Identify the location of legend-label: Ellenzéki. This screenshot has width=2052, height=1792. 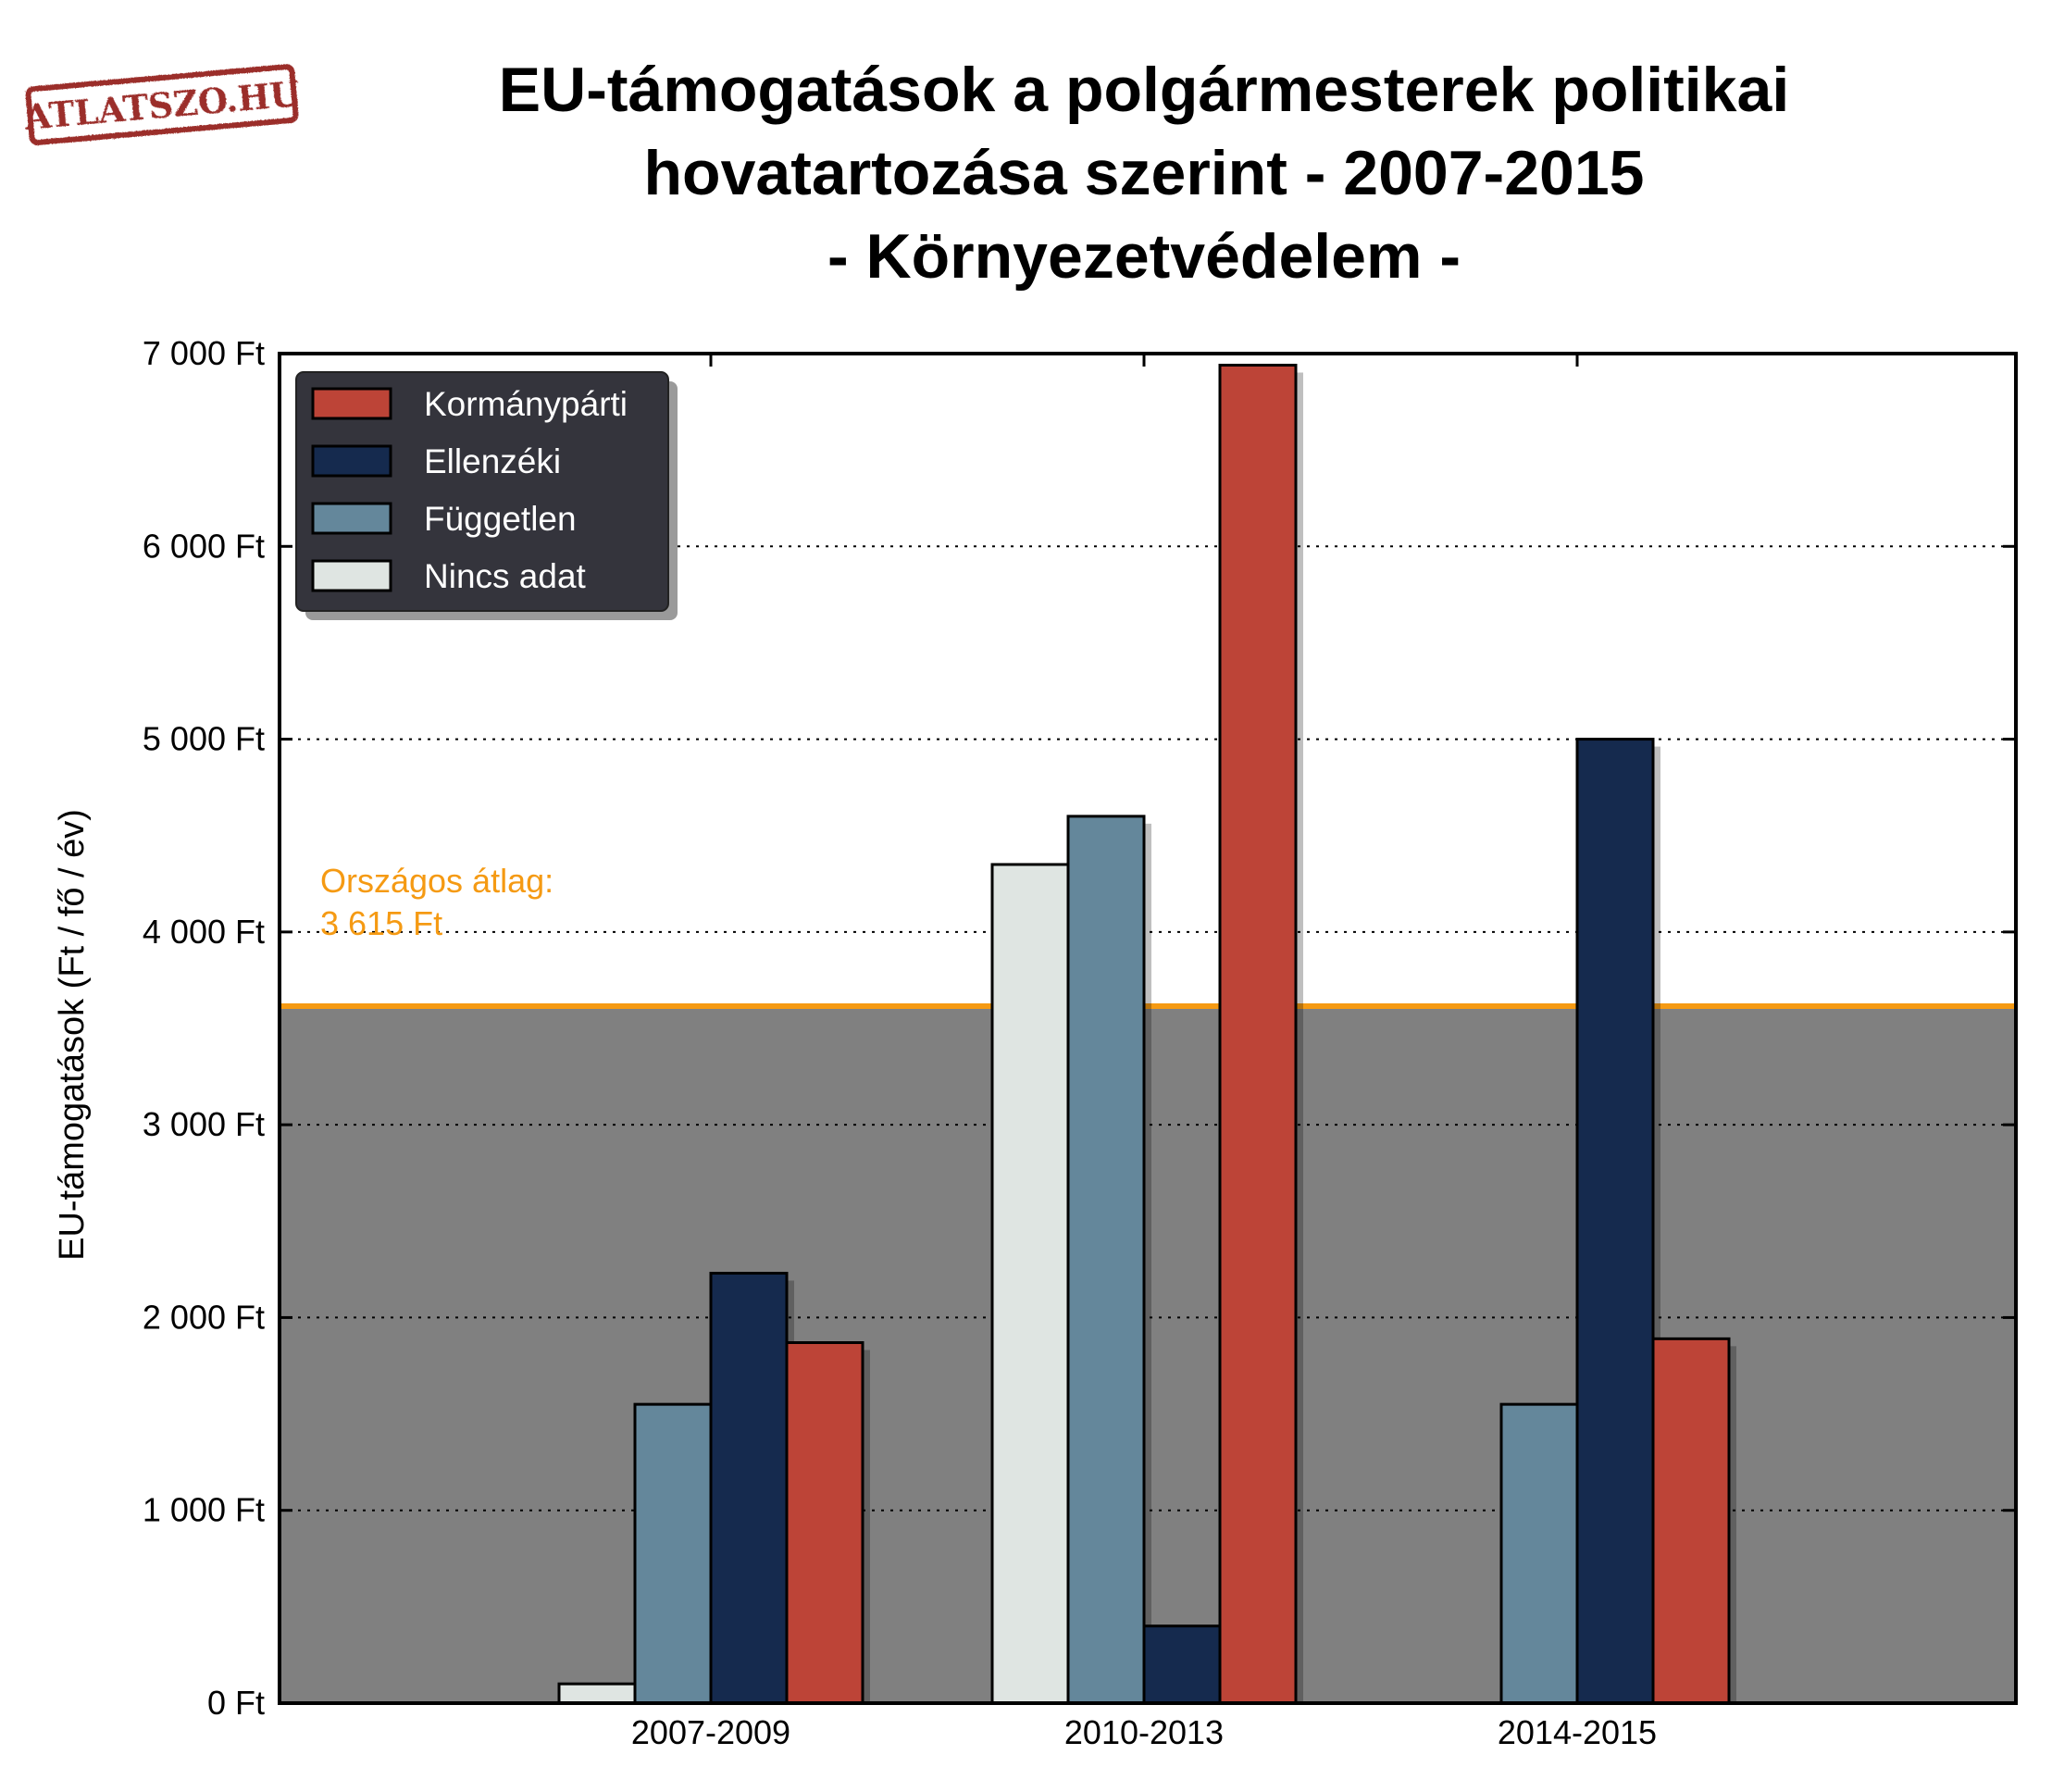
(492, 461).